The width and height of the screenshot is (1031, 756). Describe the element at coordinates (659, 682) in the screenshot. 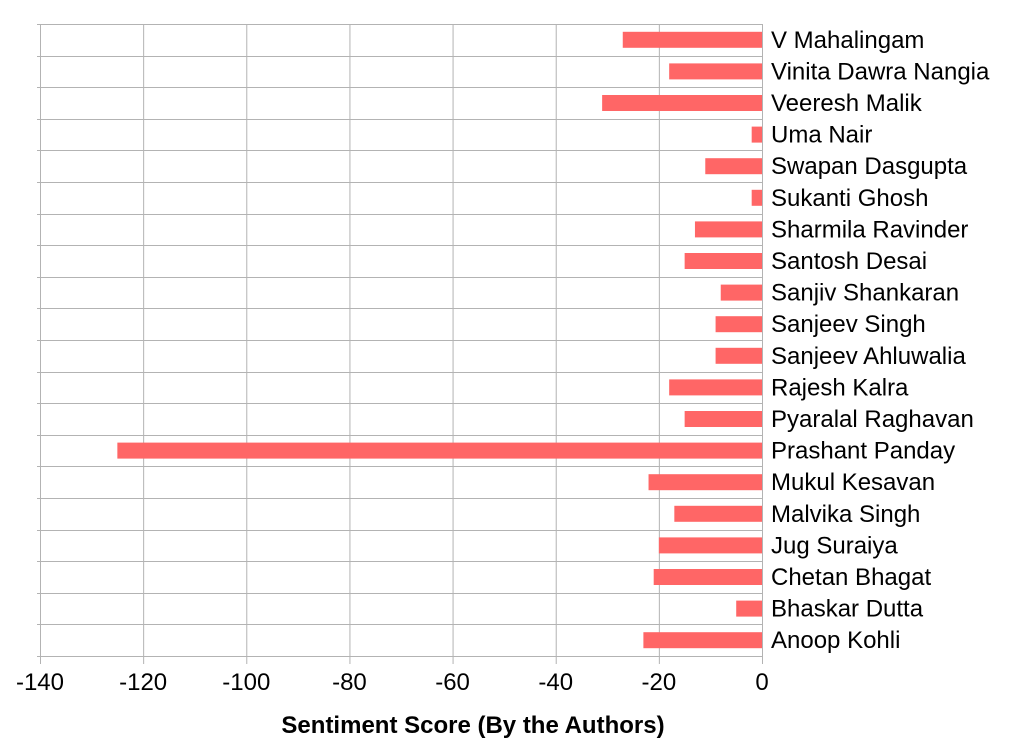

I see `x-tick-label: -20` at that location.